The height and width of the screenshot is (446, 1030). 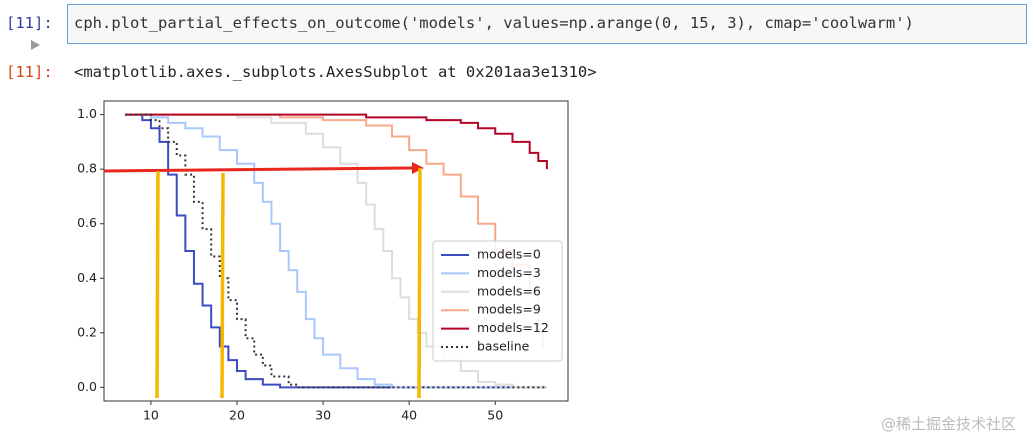 I want to click on legend-label: models=9, so click(x=509, y=309).